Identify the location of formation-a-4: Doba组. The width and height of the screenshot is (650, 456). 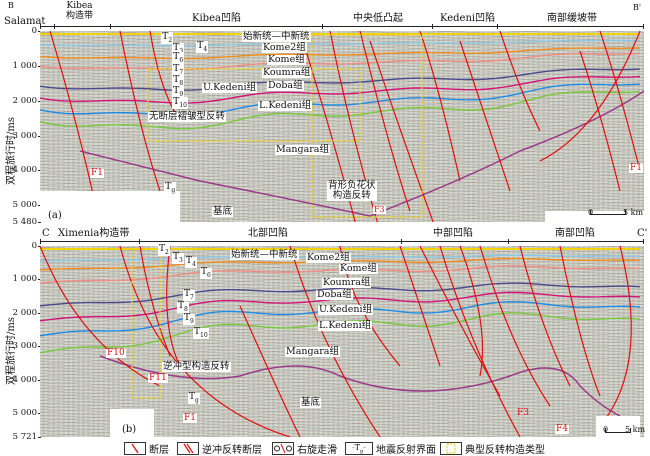
(285, 85).